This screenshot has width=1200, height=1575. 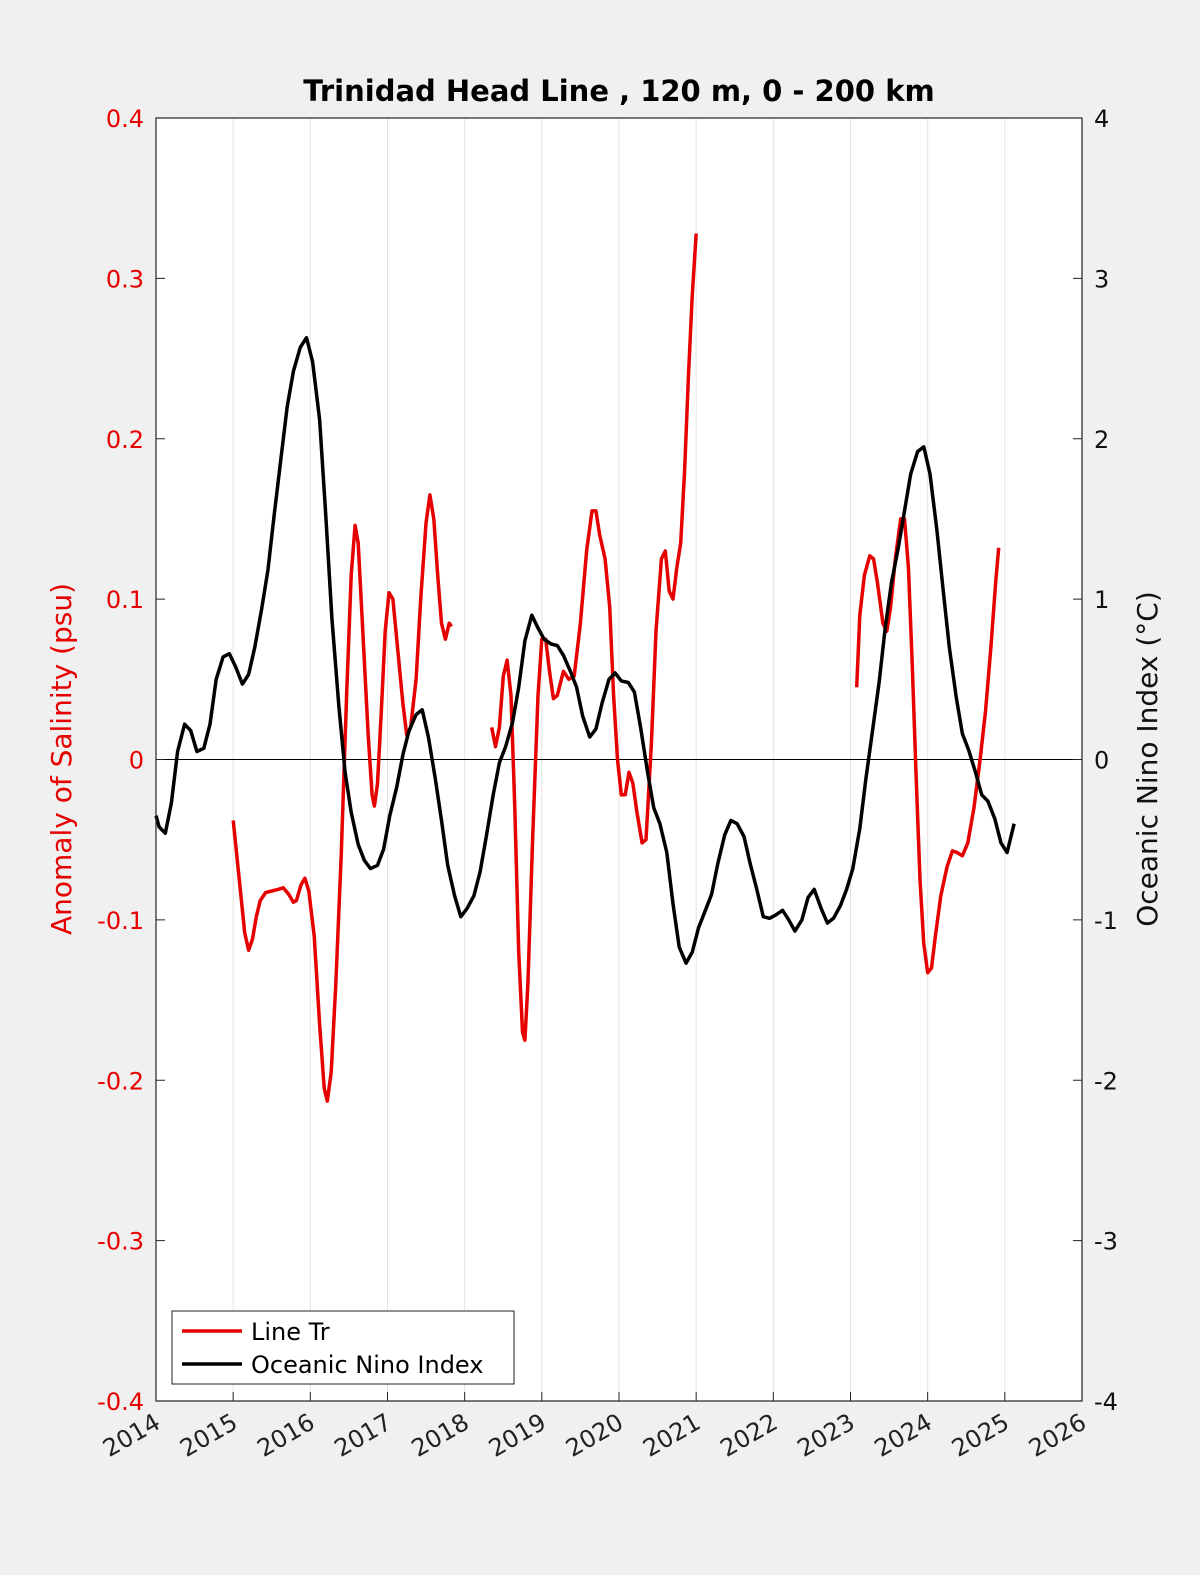 I want to click on right-tick-label: 3, so click(x=1101, y=279).